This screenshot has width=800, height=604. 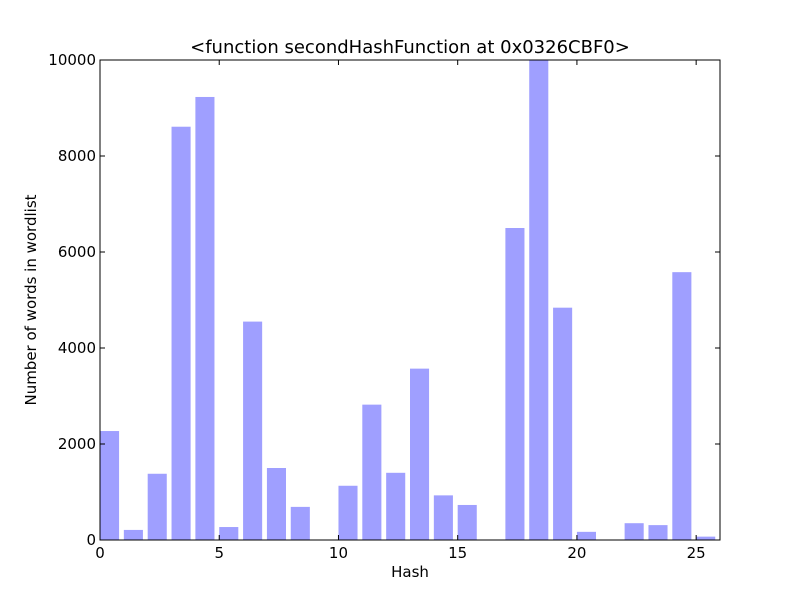 I want to click on x-tick-label: 25, so click(x=696, y=553).